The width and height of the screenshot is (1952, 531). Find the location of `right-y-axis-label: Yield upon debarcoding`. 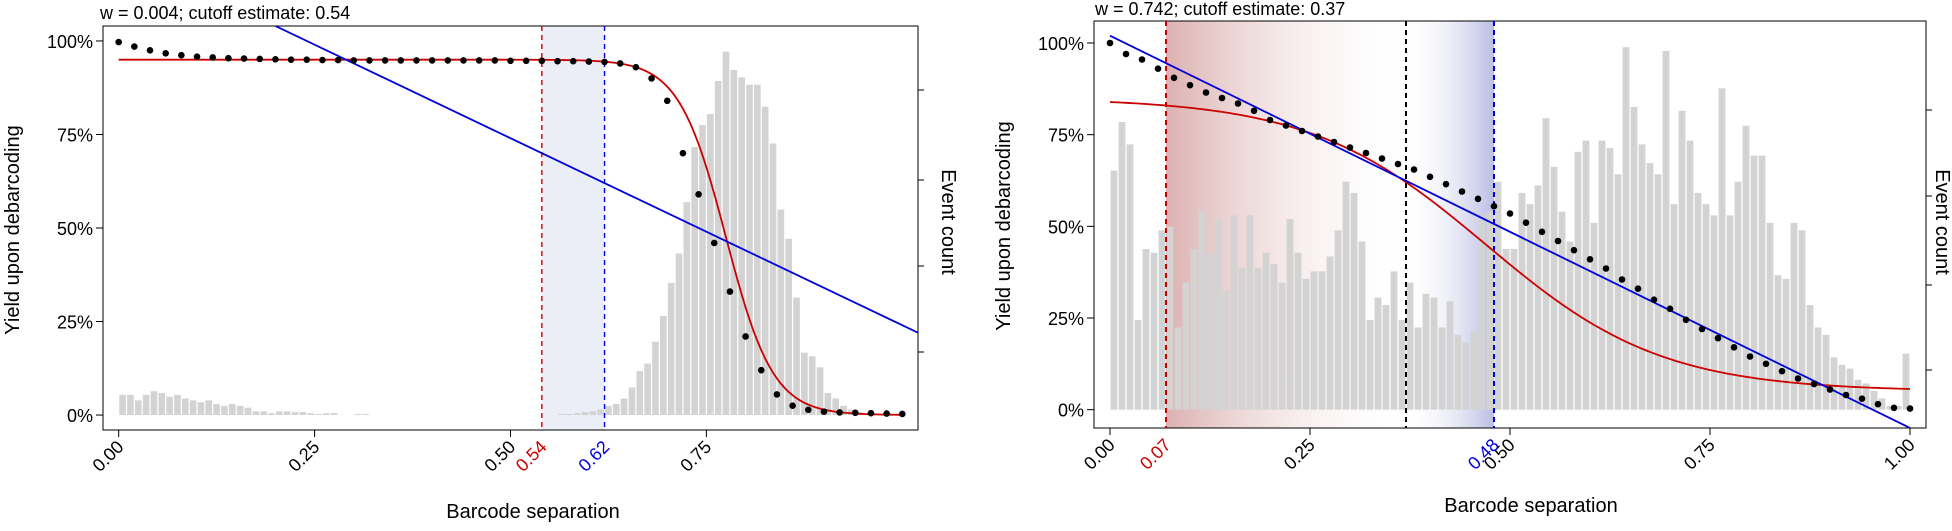

right-y-axis-label: Yield upon debarcoding is located at coordinates (1004, 225).